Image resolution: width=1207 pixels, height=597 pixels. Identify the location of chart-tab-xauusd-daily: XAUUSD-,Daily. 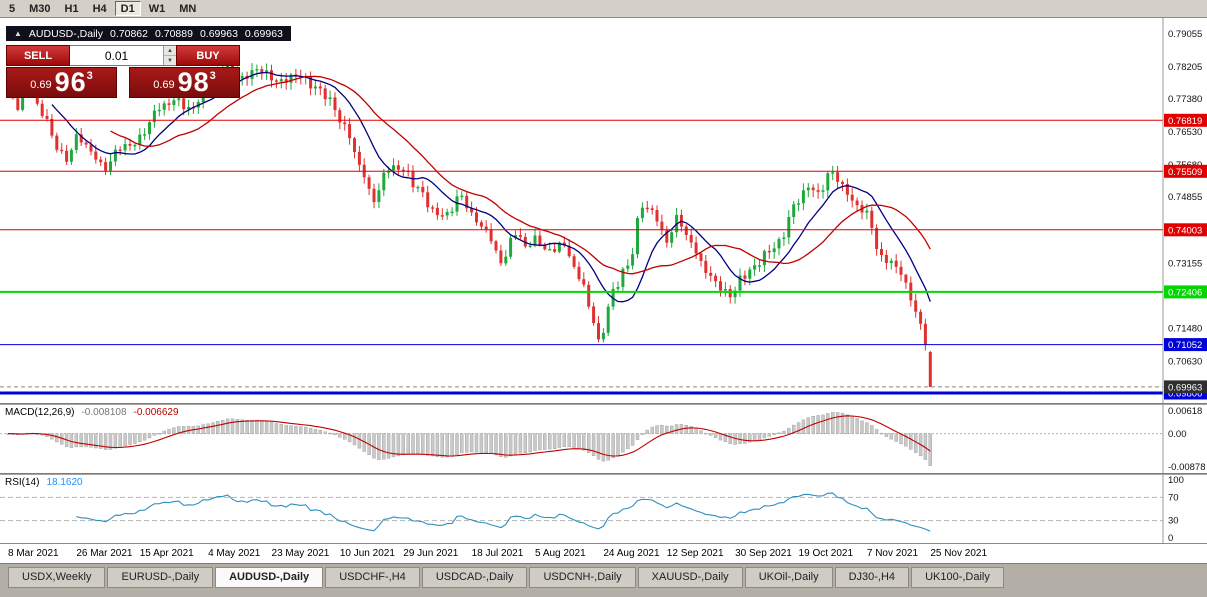
(690, 577).